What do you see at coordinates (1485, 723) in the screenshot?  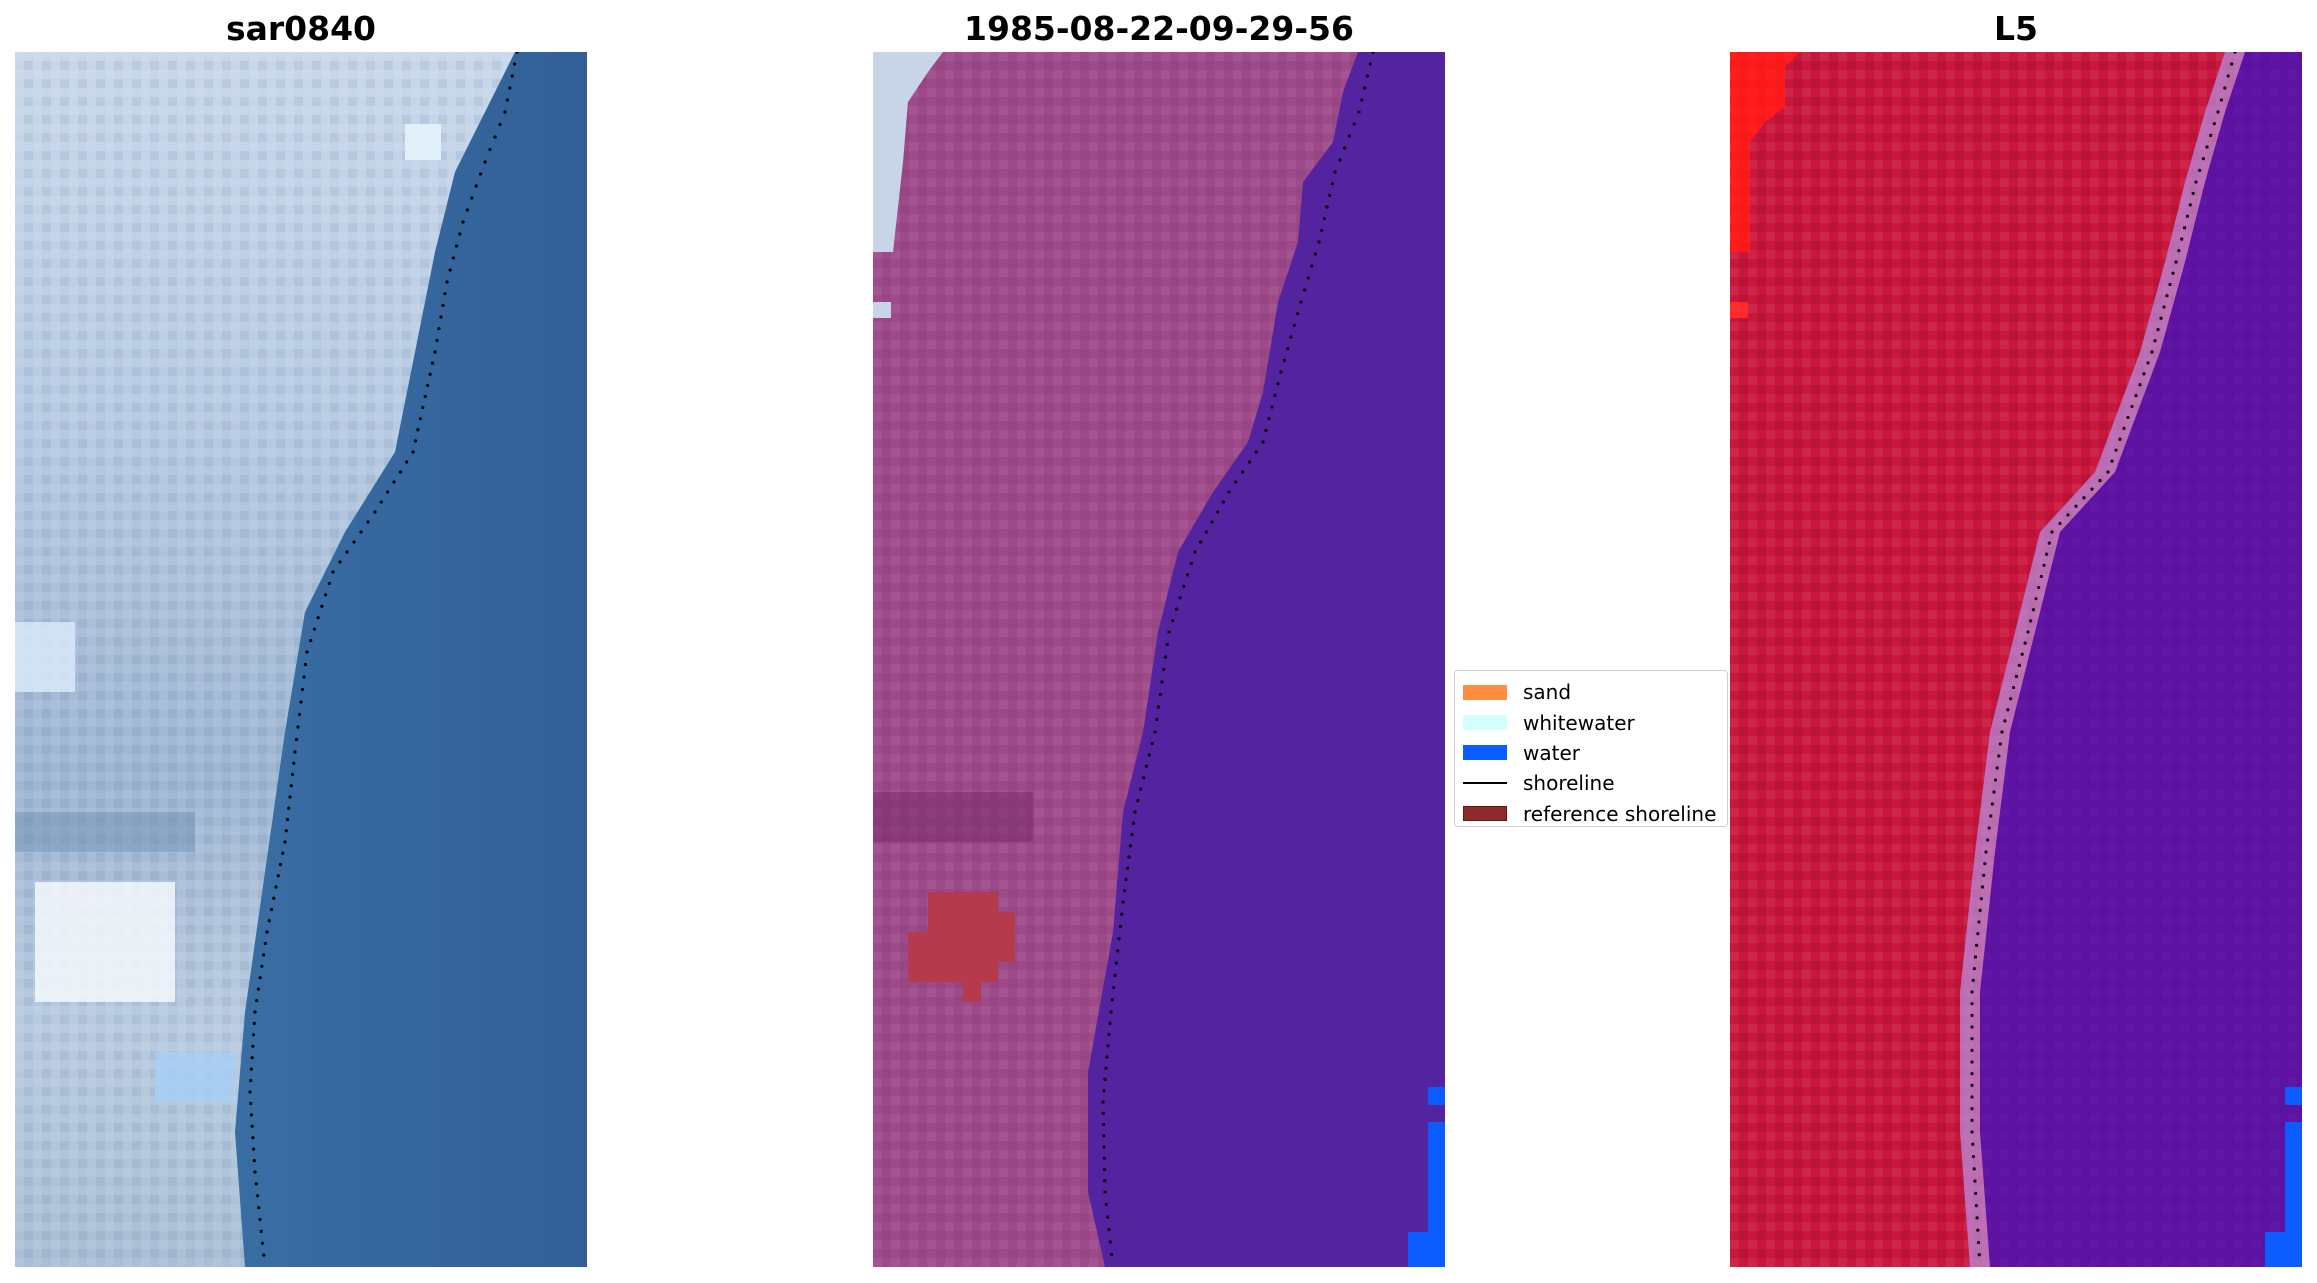 I see `whitewater-swatch` at bounding box center [1485, 723].